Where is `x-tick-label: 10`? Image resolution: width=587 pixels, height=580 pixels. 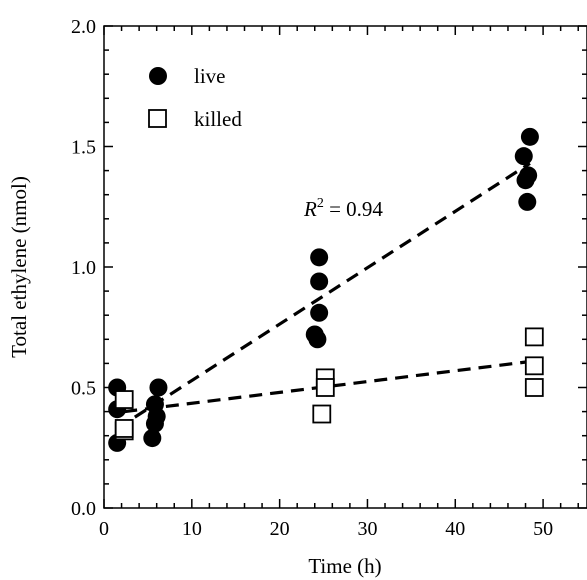 x-tick-label: 10 is located at coordinates (192, 529).